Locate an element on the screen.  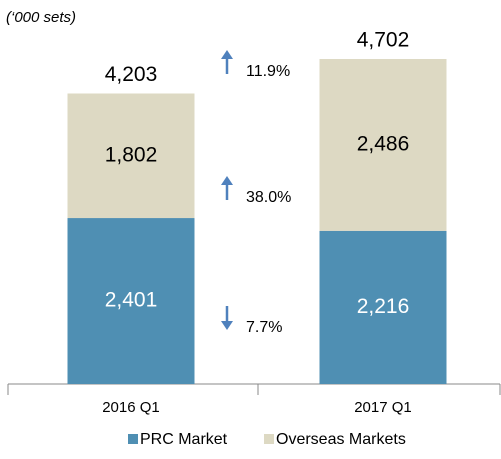
change-label: 11.9% is located at coordinates (268, 71).